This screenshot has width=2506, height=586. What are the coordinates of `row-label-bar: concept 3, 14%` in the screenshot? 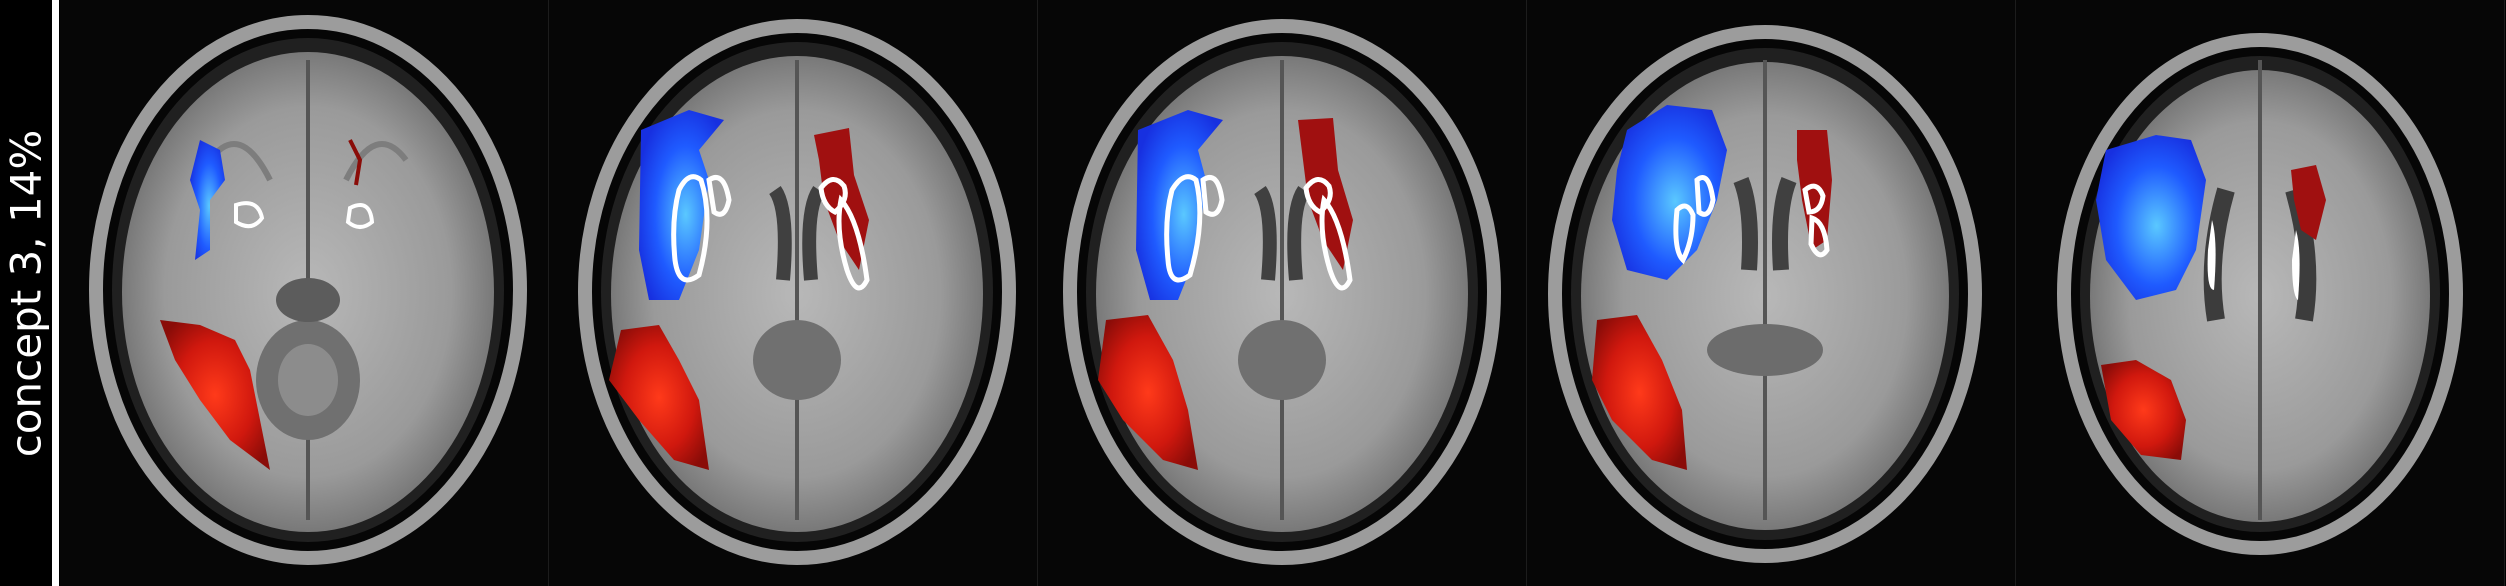 It's located at (29, 293).